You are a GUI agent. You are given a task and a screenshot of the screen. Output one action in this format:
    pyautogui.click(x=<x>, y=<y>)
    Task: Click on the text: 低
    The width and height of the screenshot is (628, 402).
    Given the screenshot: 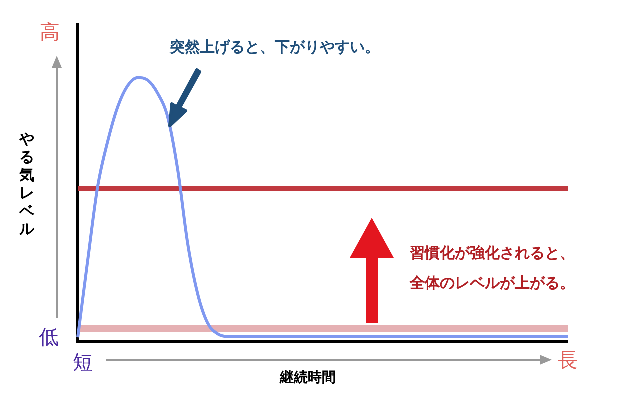 What is the action you would take?
    pyautogui.click(x=49, y=337)
    